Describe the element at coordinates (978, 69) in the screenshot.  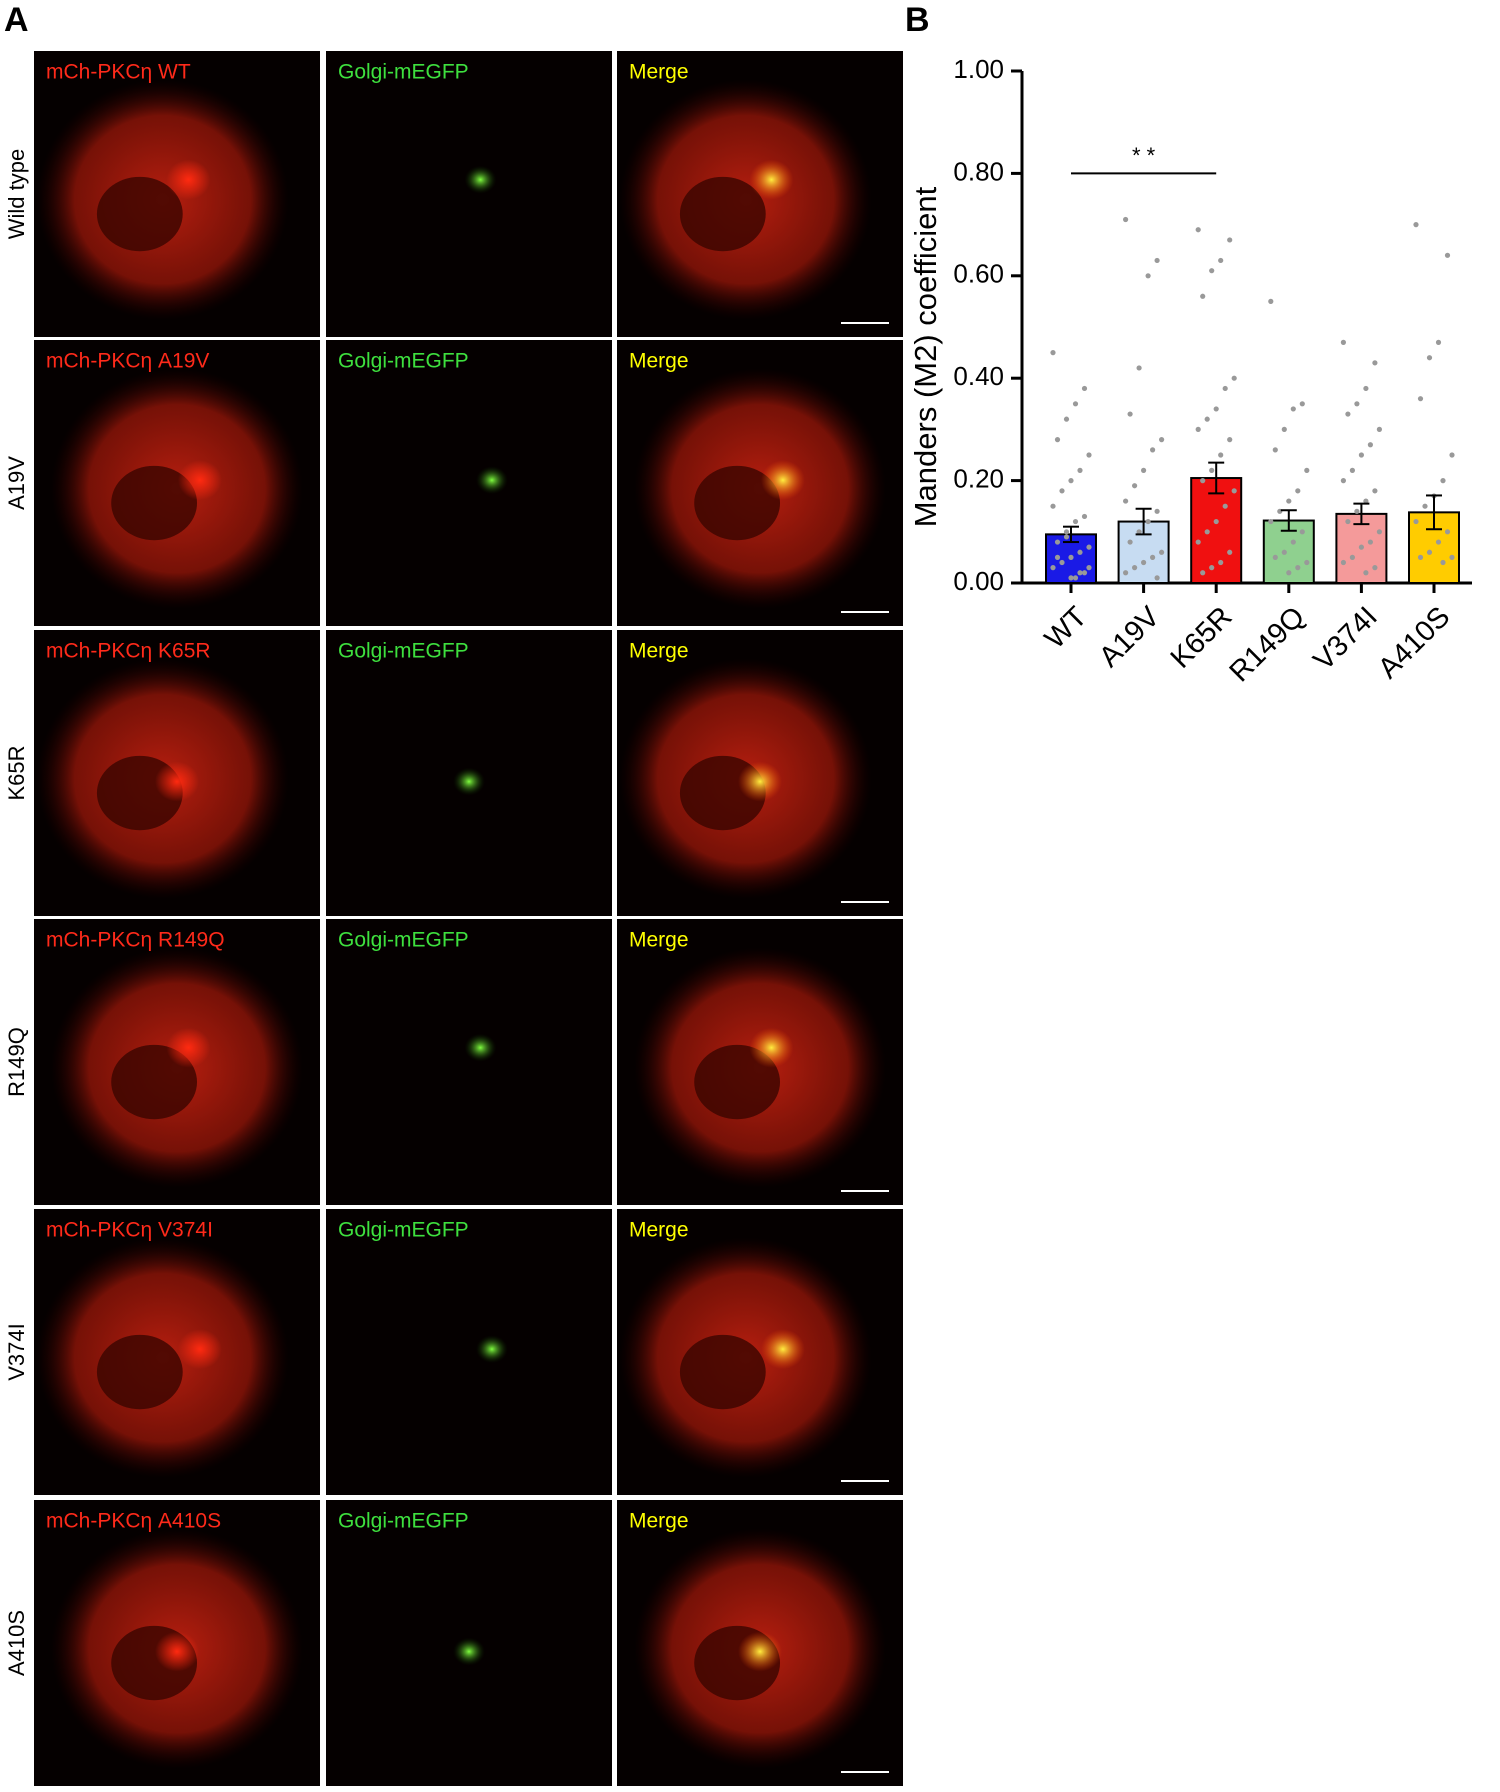
I see `y-tick-label: 1.00` at that location.